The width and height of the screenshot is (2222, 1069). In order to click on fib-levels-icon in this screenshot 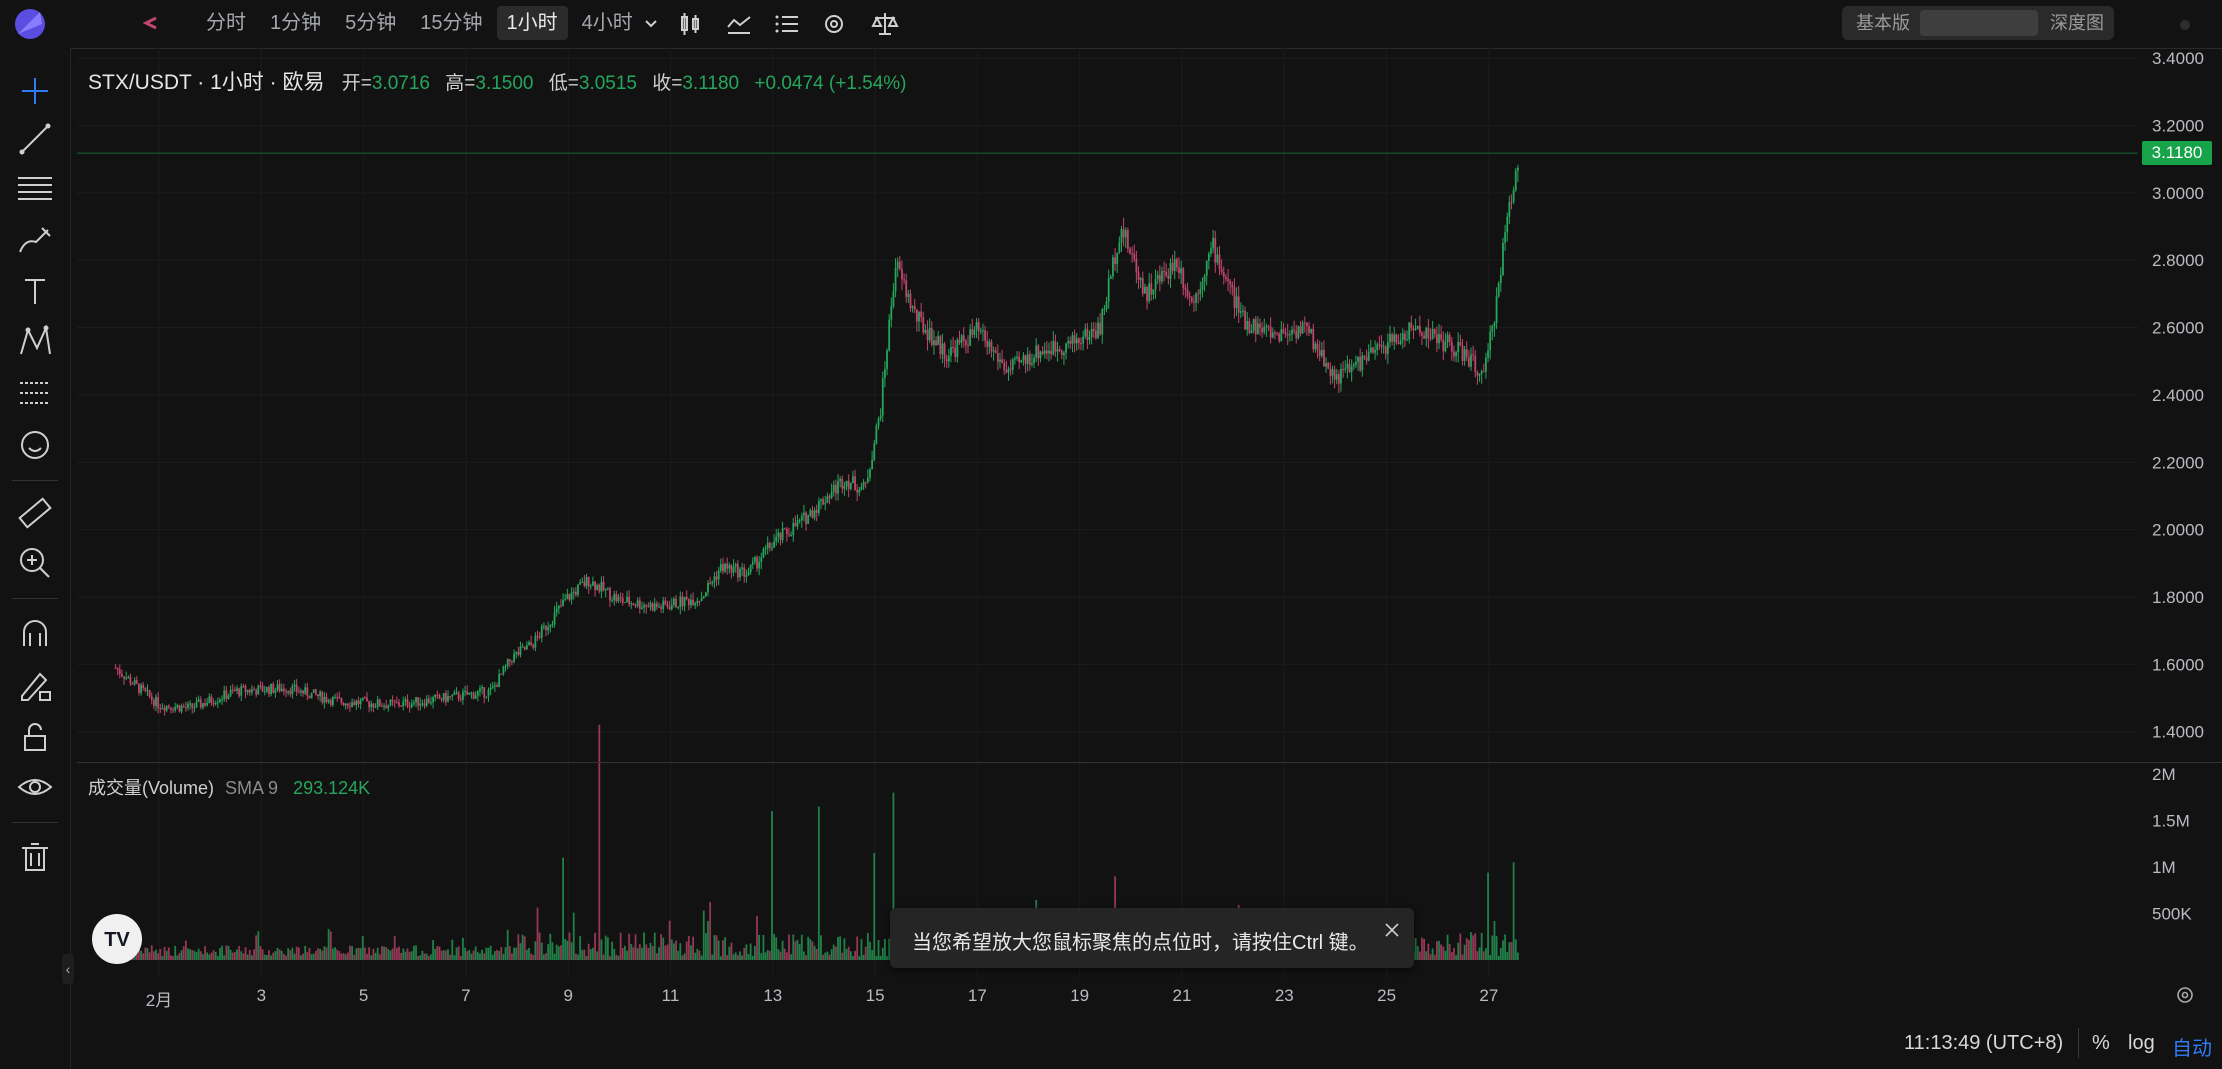, I will do `click(35, 393)`.